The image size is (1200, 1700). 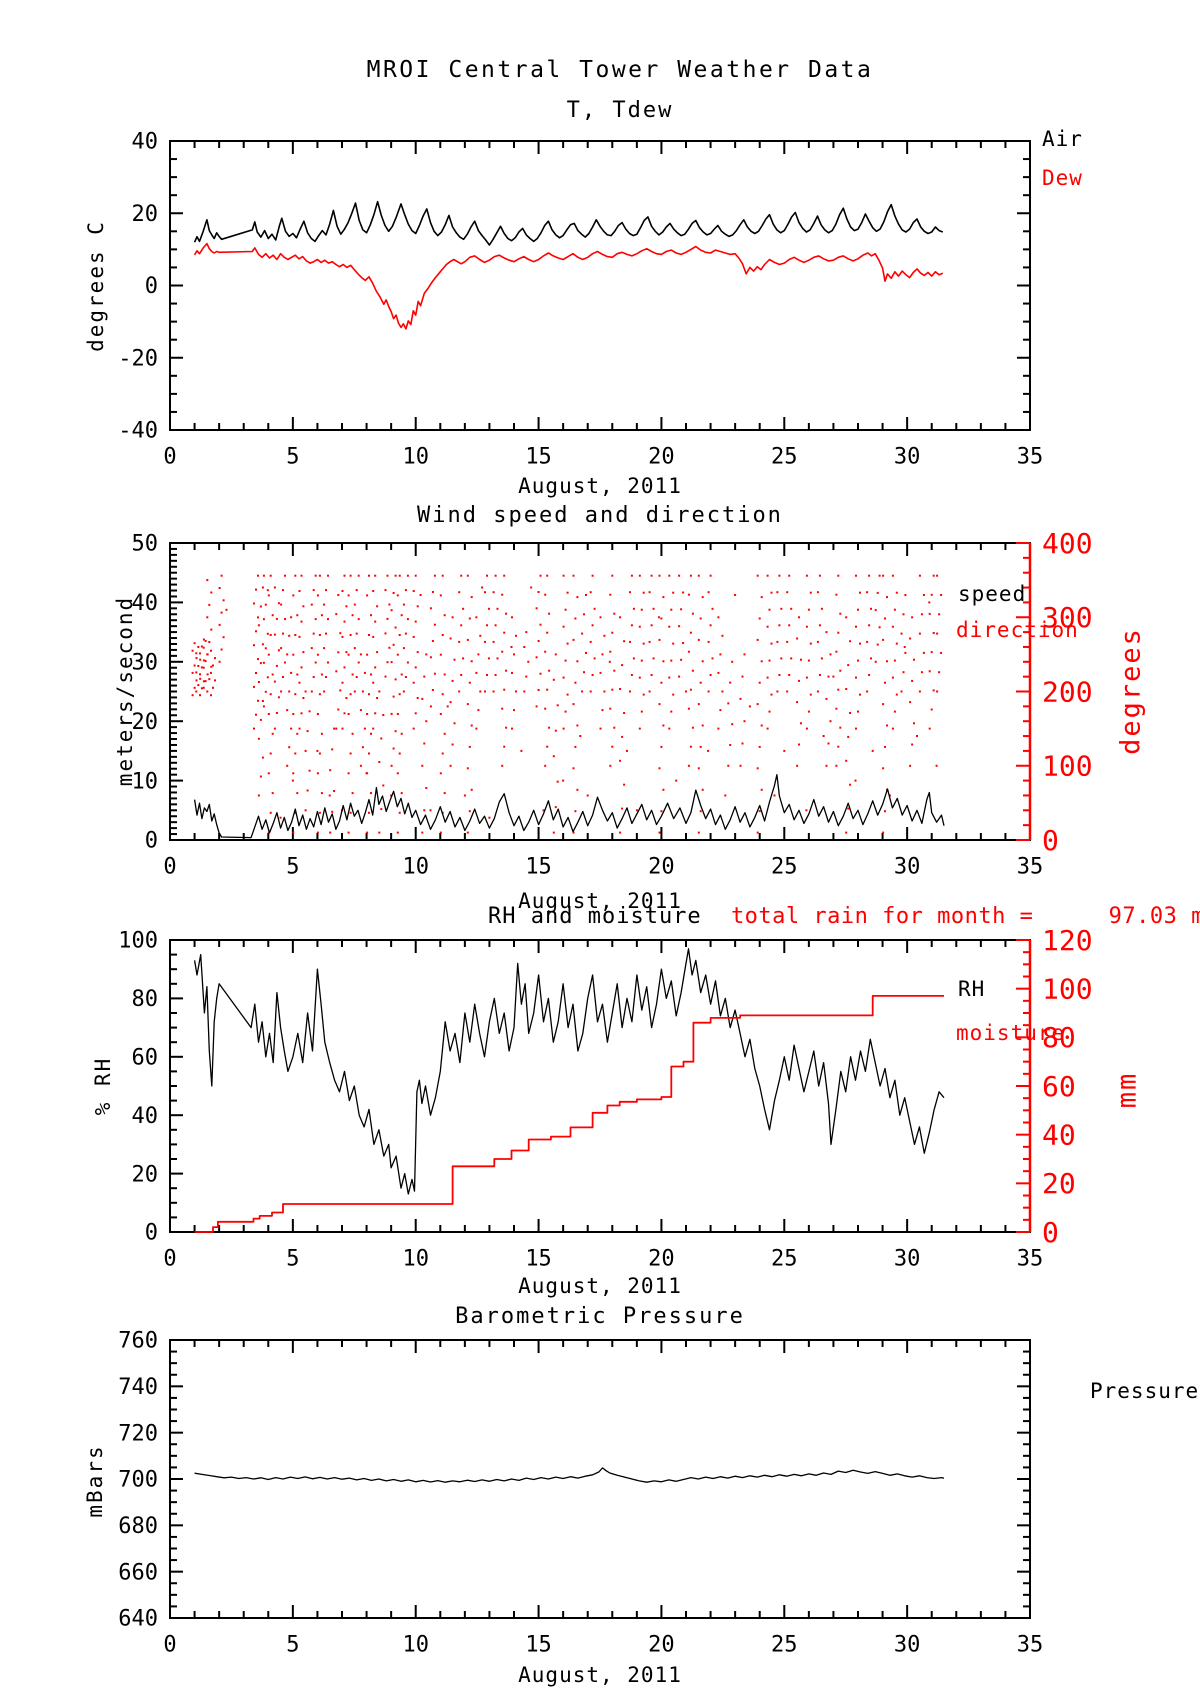 What do you see at coordinates (661, 1259) in the screenshot?
I see `rh-x-tick-label: 20` at bounding box center [661, 1259].